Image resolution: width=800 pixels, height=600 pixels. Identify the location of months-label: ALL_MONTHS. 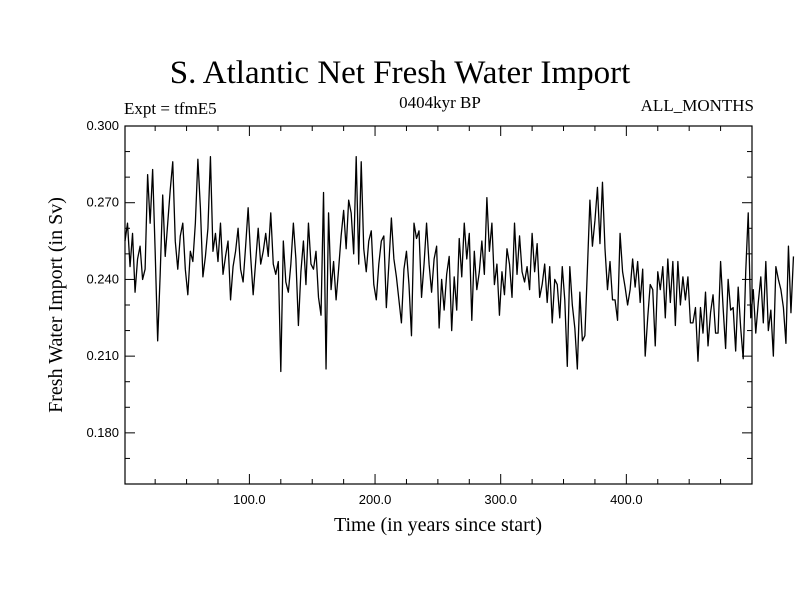
(697, 105).